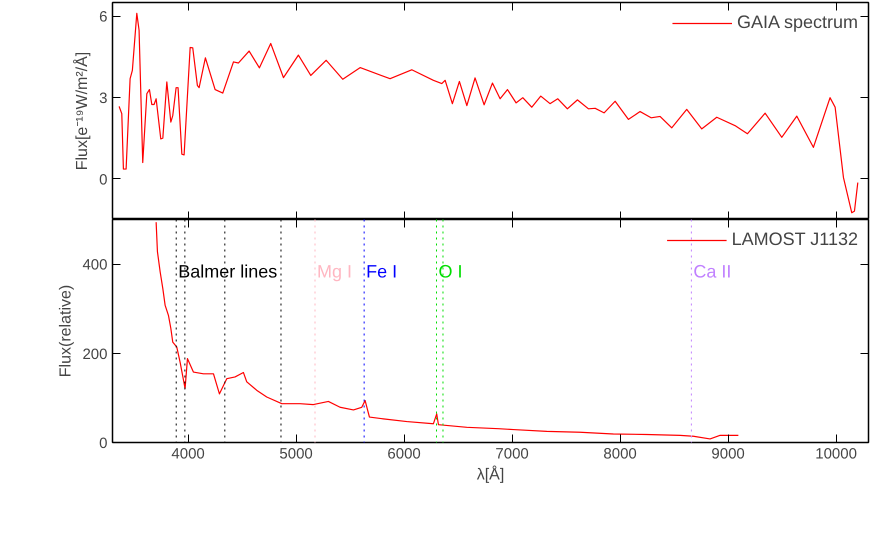 The width and height of the screenshot is (873, 538). I want to click on y-tick-label: 3, so click(103, 98).